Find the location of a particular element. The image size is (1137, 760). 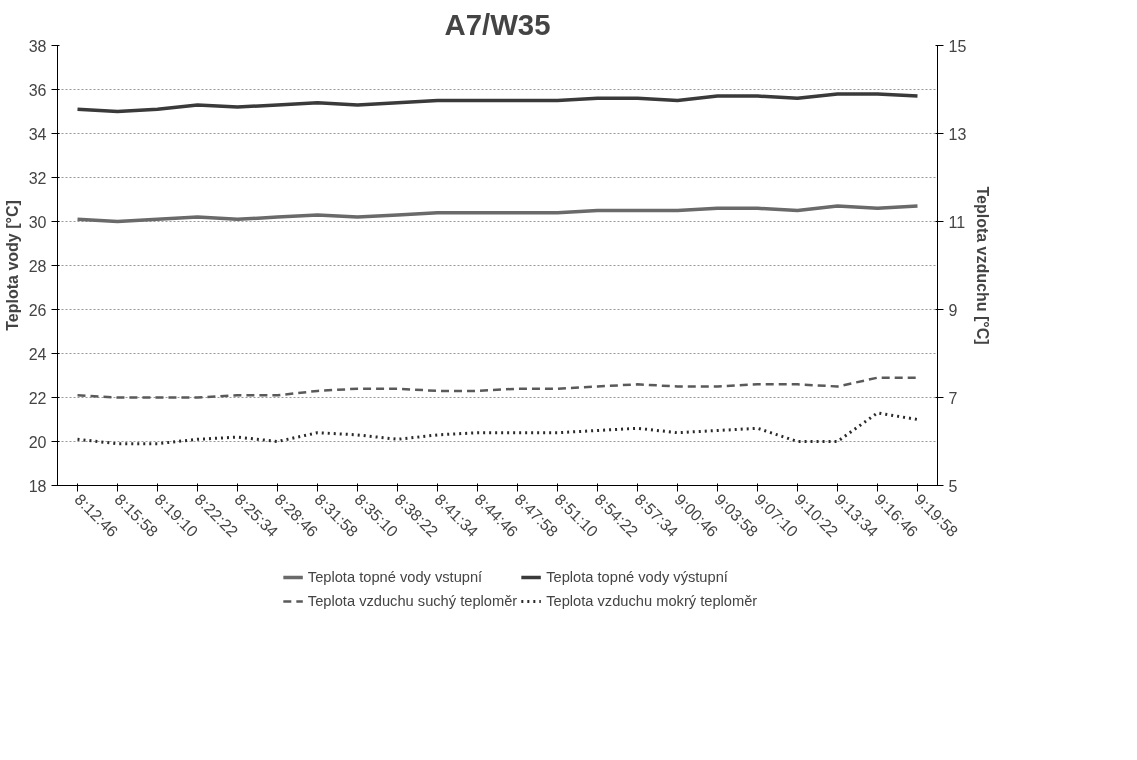

y-tick-label: 28 is located at coordinates (37, 266).